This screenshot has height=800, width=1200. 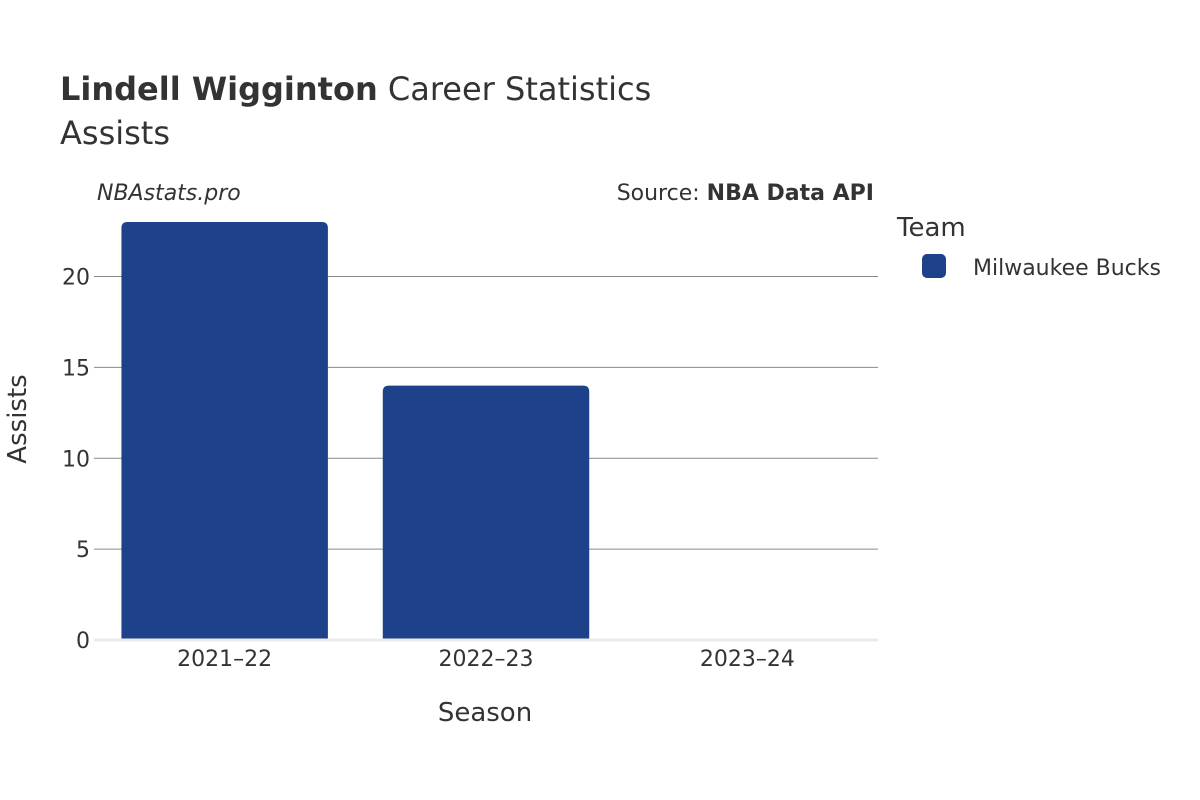 I want to click on y-tick-label: 15, so click(x=76, y=368).